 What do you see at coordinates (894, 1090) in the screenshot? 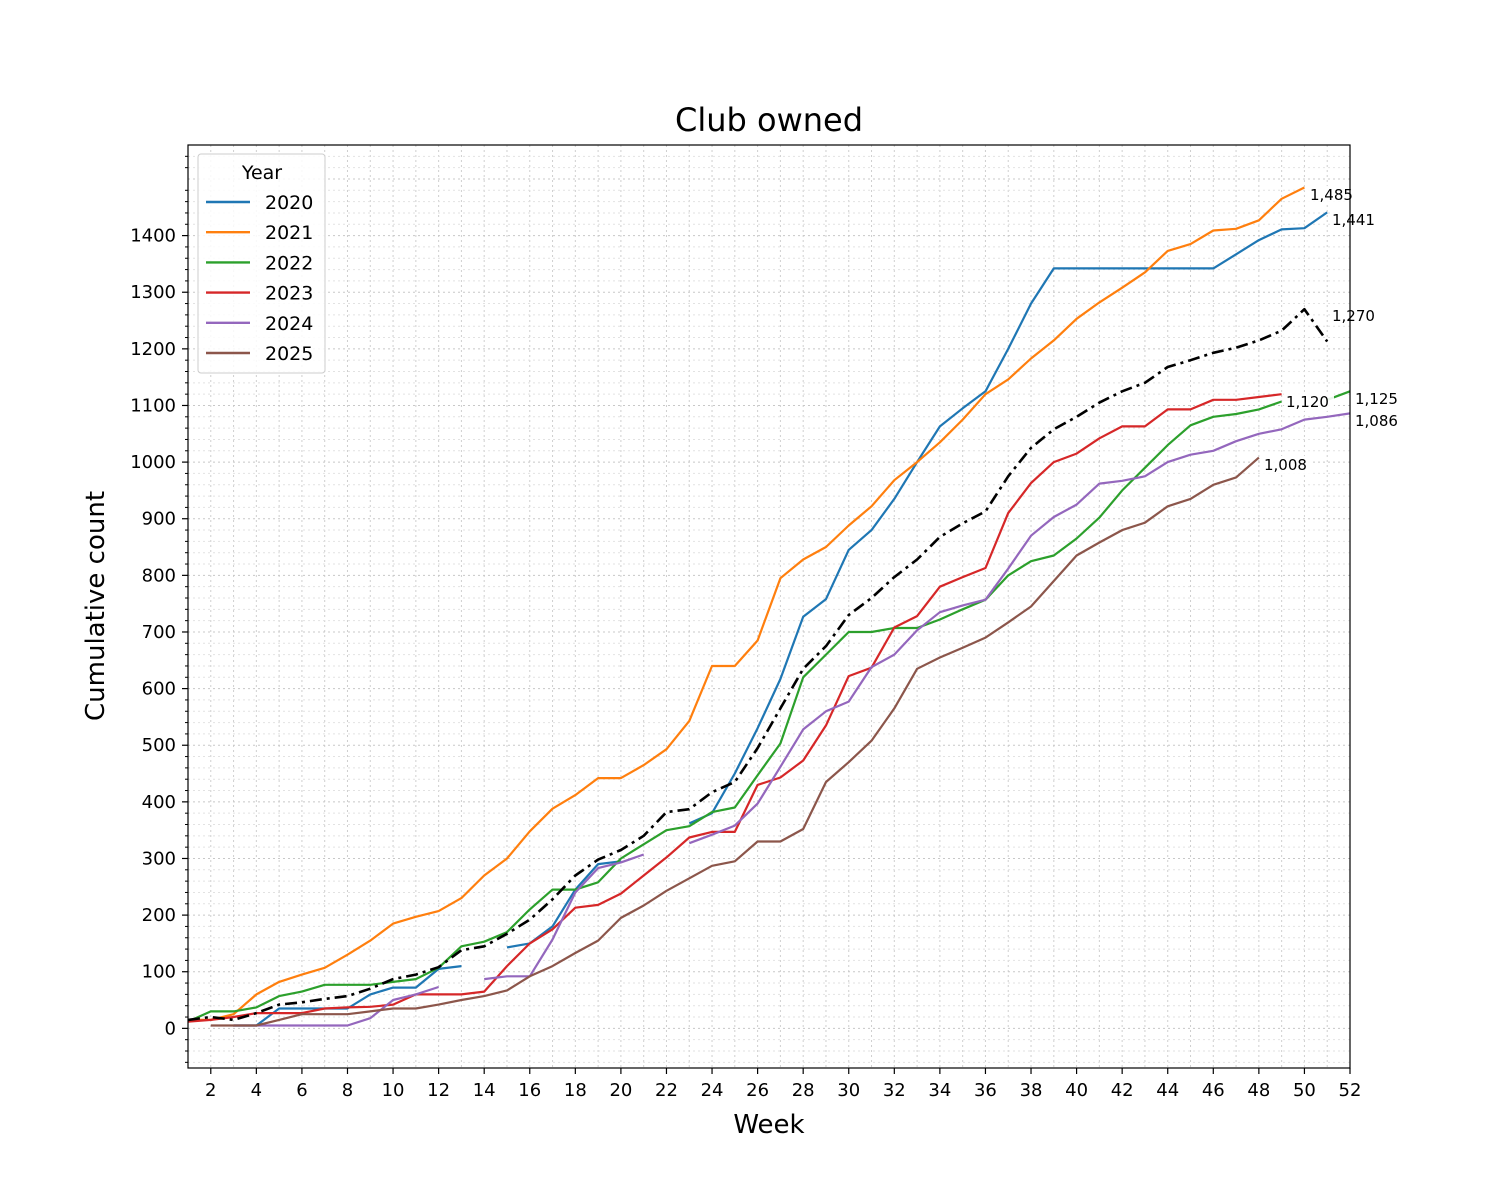
I see `x-tick-label: 32` at bounding box center [894, 1090].